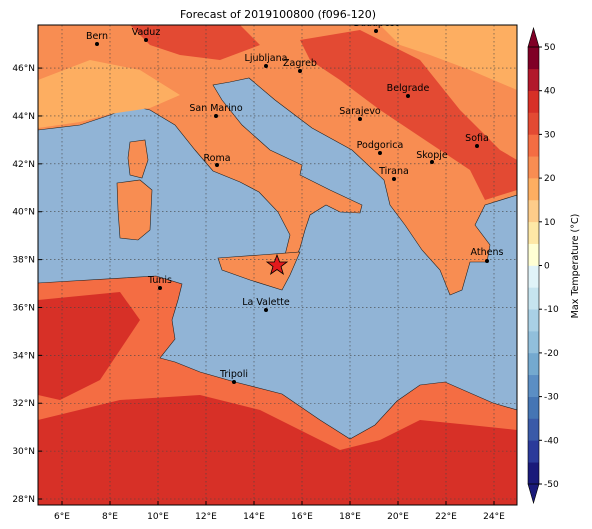 The width and height of the screenshot is (592, 529). I want to click on city-label: Roma, so click(216, 158).